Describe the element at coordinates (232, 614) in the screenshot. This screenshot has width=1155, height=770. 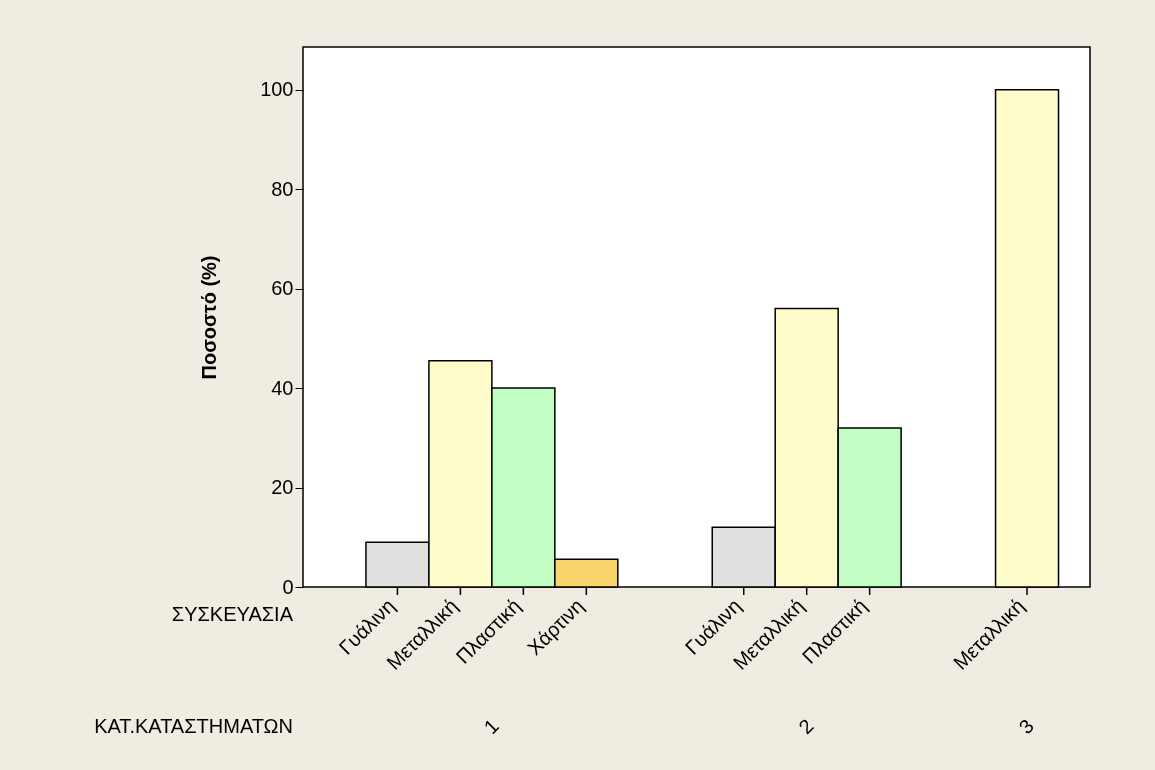
I see `legend-title: ΣΥΣΚΕΥΑΣΙΑ` at that location.